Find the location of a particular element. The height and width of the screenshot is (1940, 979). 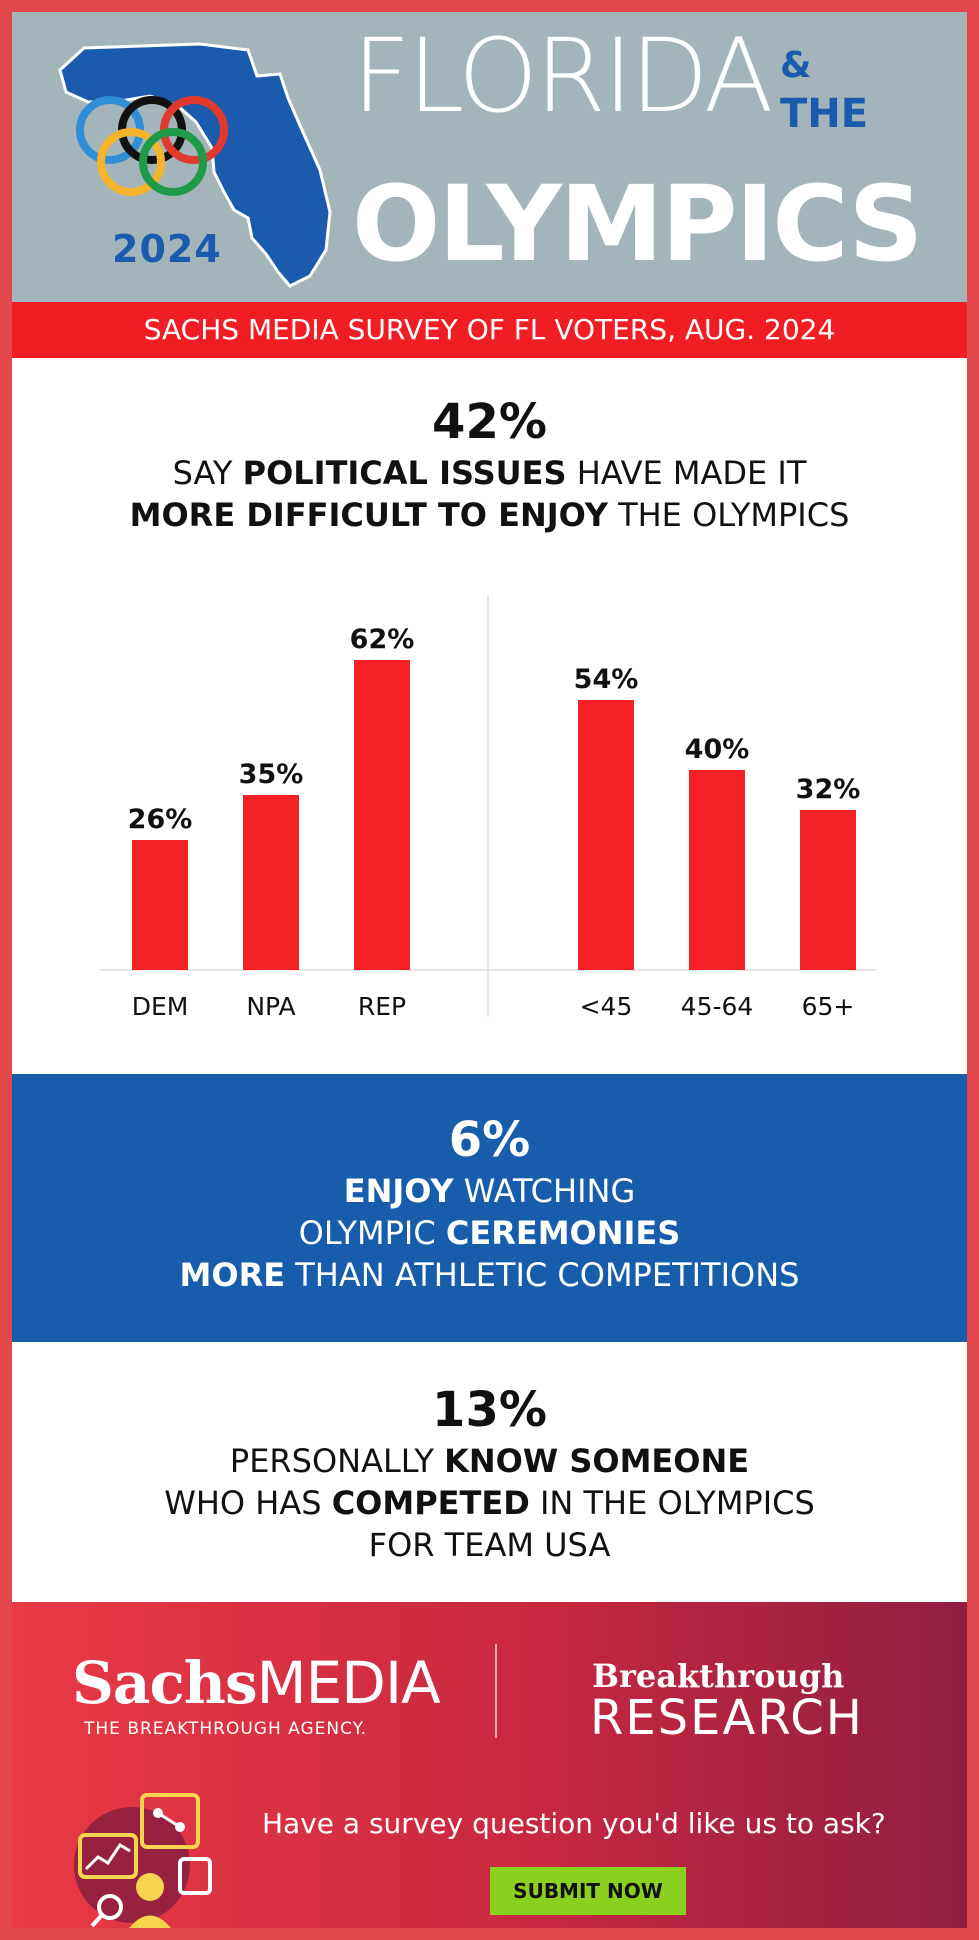

title-florida: FLORIDA is located at coordinates (563, 76).